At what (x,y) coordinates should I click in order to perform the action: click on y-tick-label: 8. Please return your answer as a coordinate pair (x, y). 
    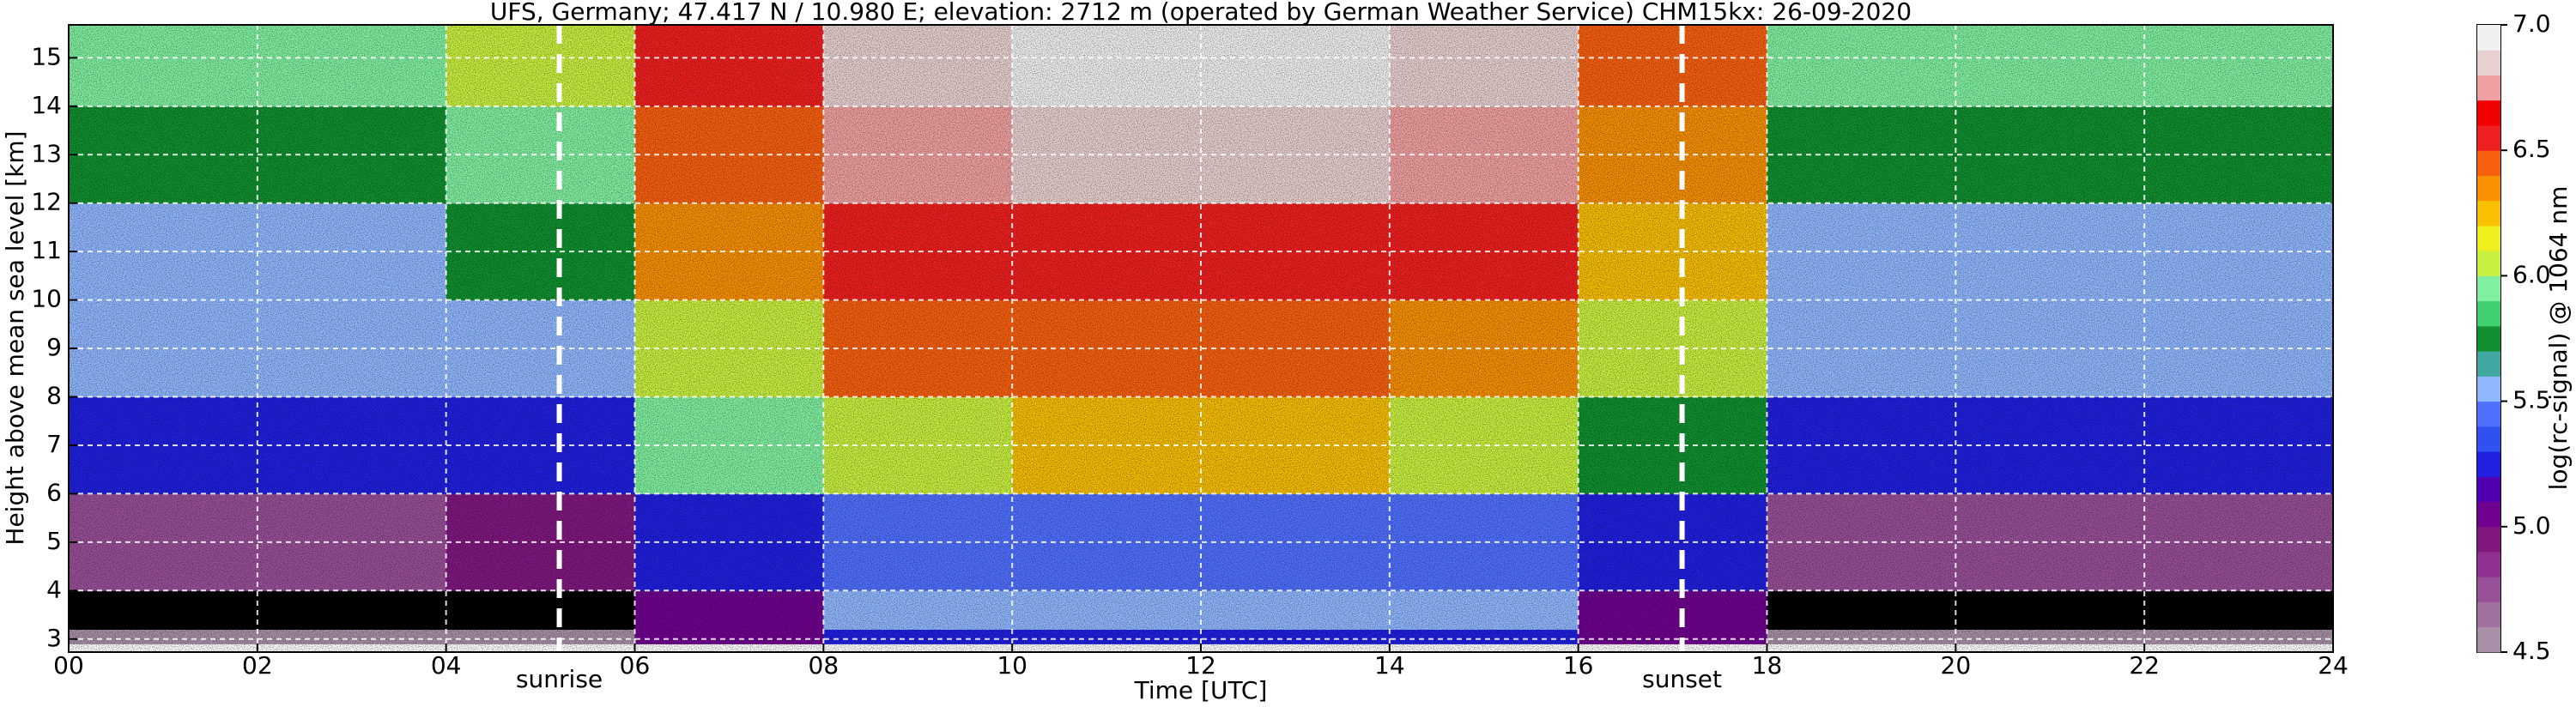
    Looking at the image, I should click on (54, 396).